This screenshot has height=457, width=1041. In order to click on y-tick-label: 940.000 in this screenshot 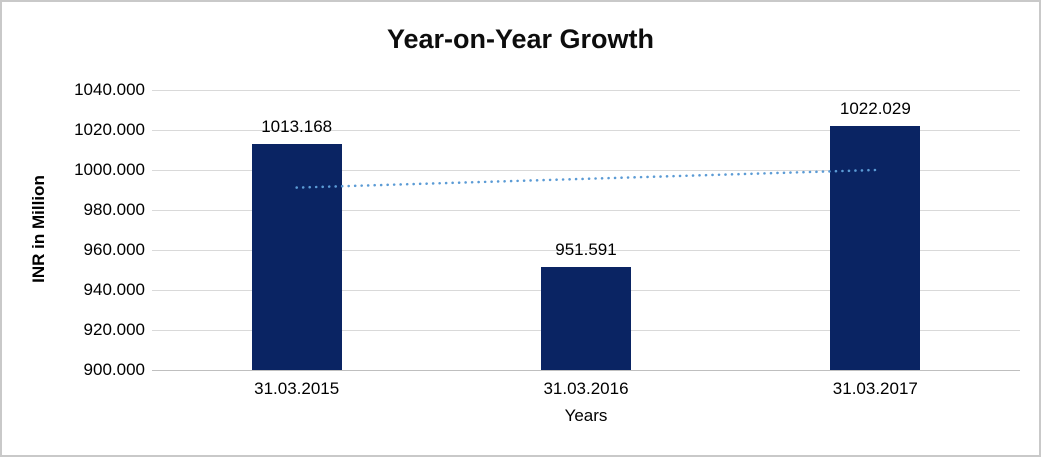, I will do `click(114, 289)`.